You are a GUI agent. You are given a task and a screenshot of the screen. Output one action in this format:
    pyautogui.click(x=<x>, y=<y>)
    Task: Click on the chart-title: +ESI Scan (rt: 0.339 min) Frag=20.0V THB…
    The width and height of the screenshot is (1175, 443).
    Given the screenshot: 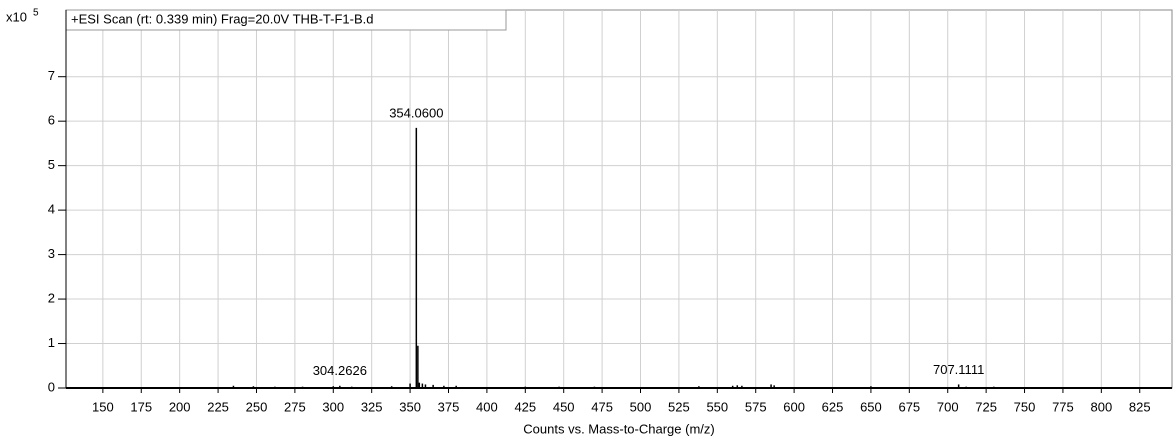 What is the action you would take?
    pyautogui.click(x=222, y=18)
    